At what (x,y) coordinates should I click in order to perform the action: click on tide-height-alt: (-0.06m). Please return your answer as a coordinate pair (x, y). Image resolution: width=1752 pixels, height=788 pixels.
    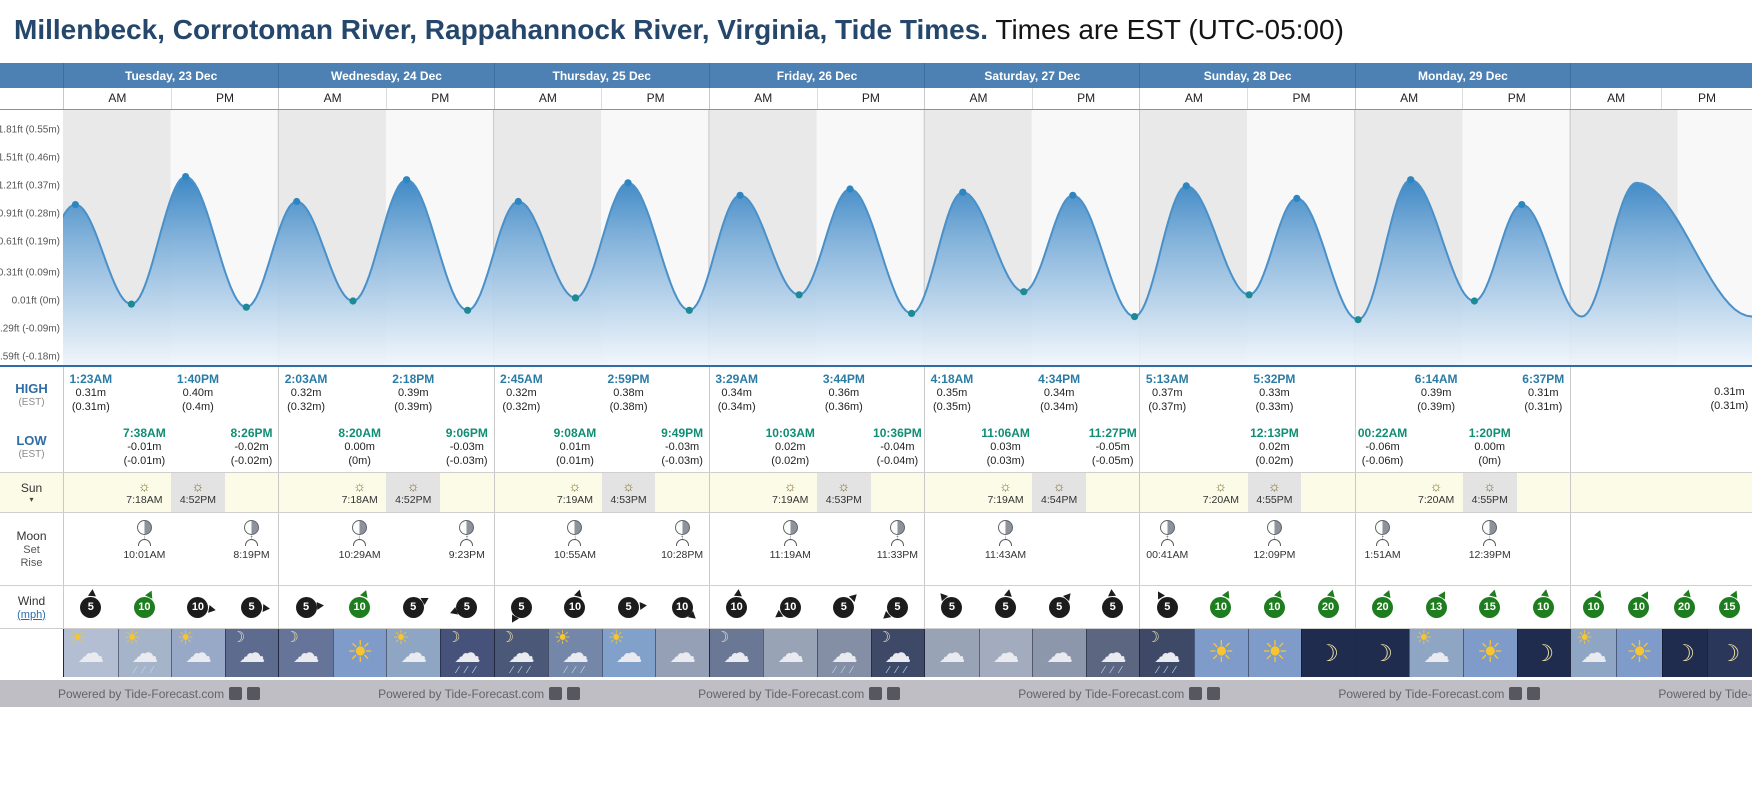
    Looking at the image, I should click on (1382, 460).